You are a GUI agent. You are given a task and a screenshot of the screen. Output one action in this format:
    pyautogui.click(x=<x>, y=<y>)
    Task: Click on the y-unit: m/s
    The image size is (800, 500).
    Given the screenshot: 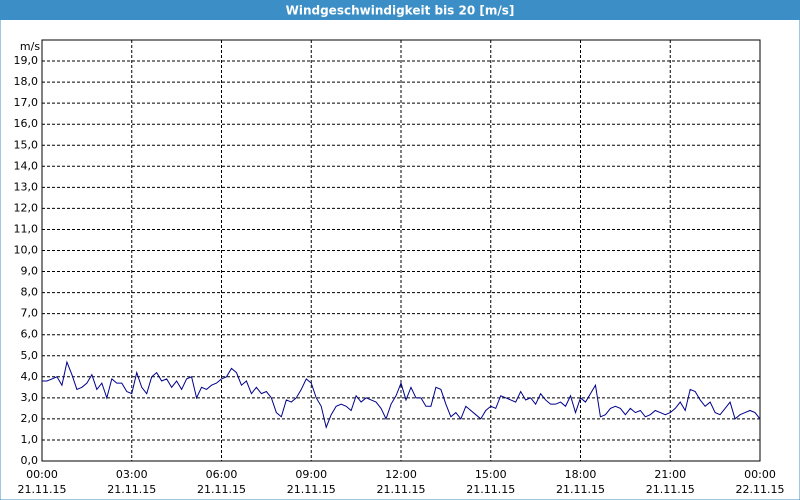 What is the action you would take?
    pyautogui.click(x=30, y=46)
    